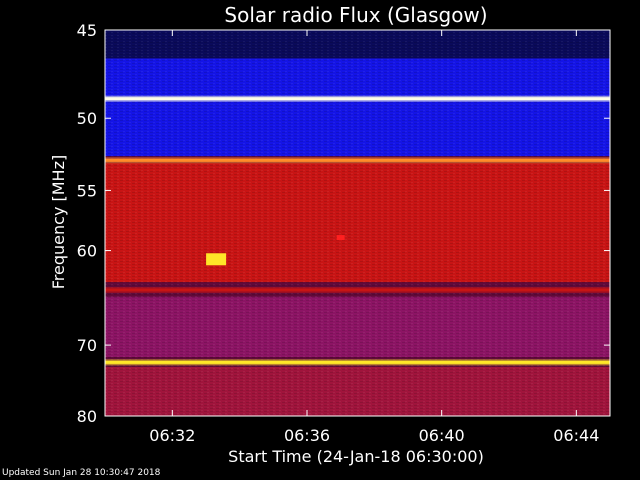 The image size is (640, 480). I want to click on chart-title: Solar radio Flux (Glasgow), so click(355, 15).